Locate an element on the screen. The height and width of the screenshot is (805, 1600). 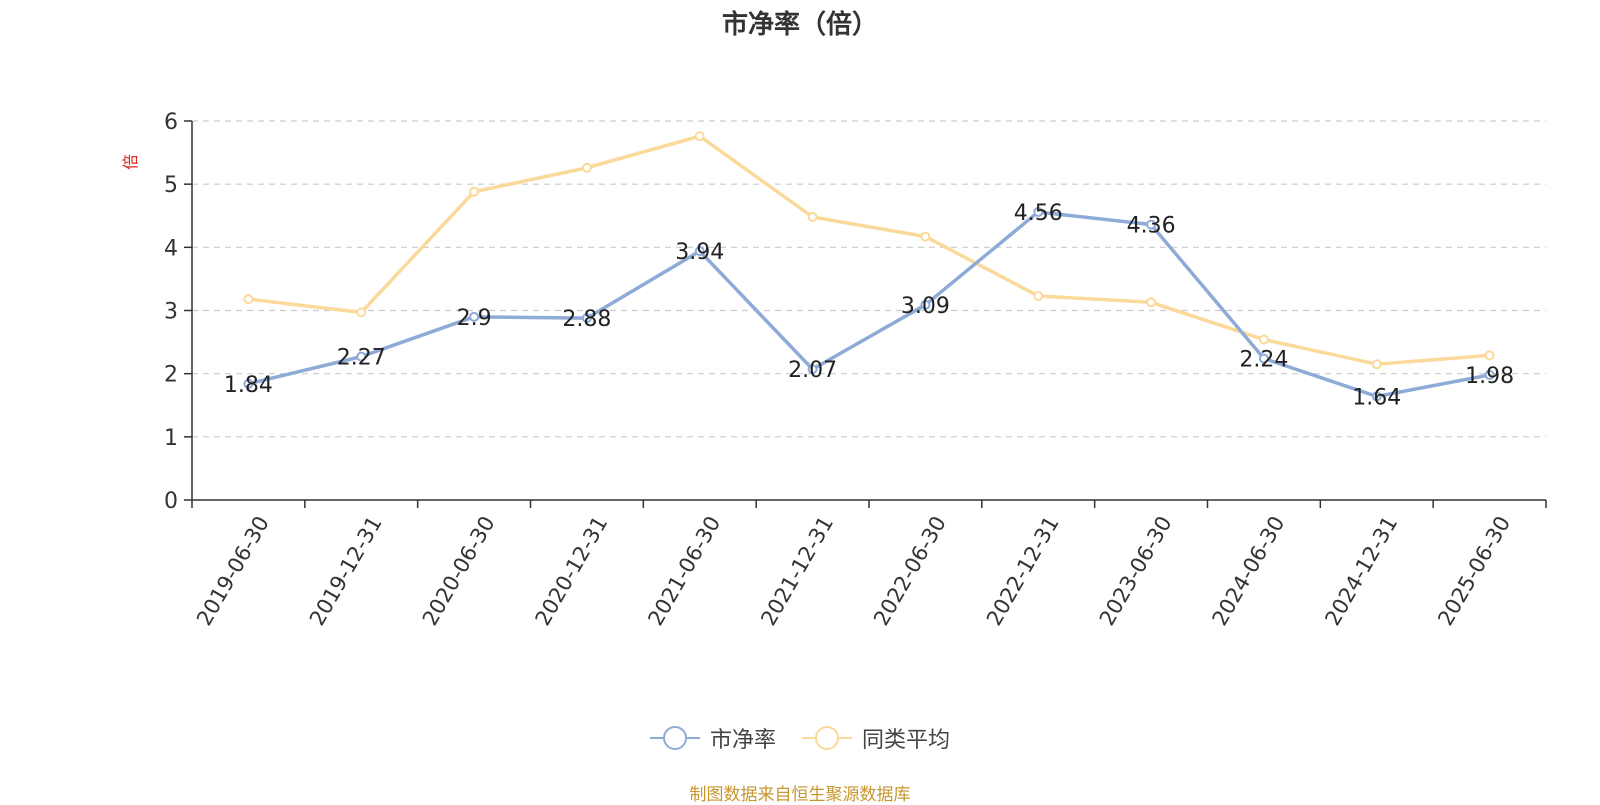
x-tick-label: 2022-06-30 is located at coordinates (910, 571).